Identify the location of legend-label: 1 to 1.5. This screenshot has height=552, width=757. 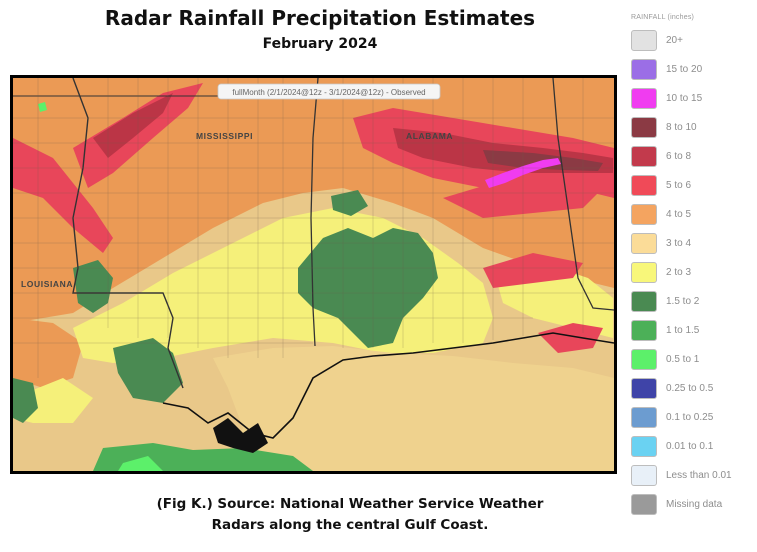
(683, 330).